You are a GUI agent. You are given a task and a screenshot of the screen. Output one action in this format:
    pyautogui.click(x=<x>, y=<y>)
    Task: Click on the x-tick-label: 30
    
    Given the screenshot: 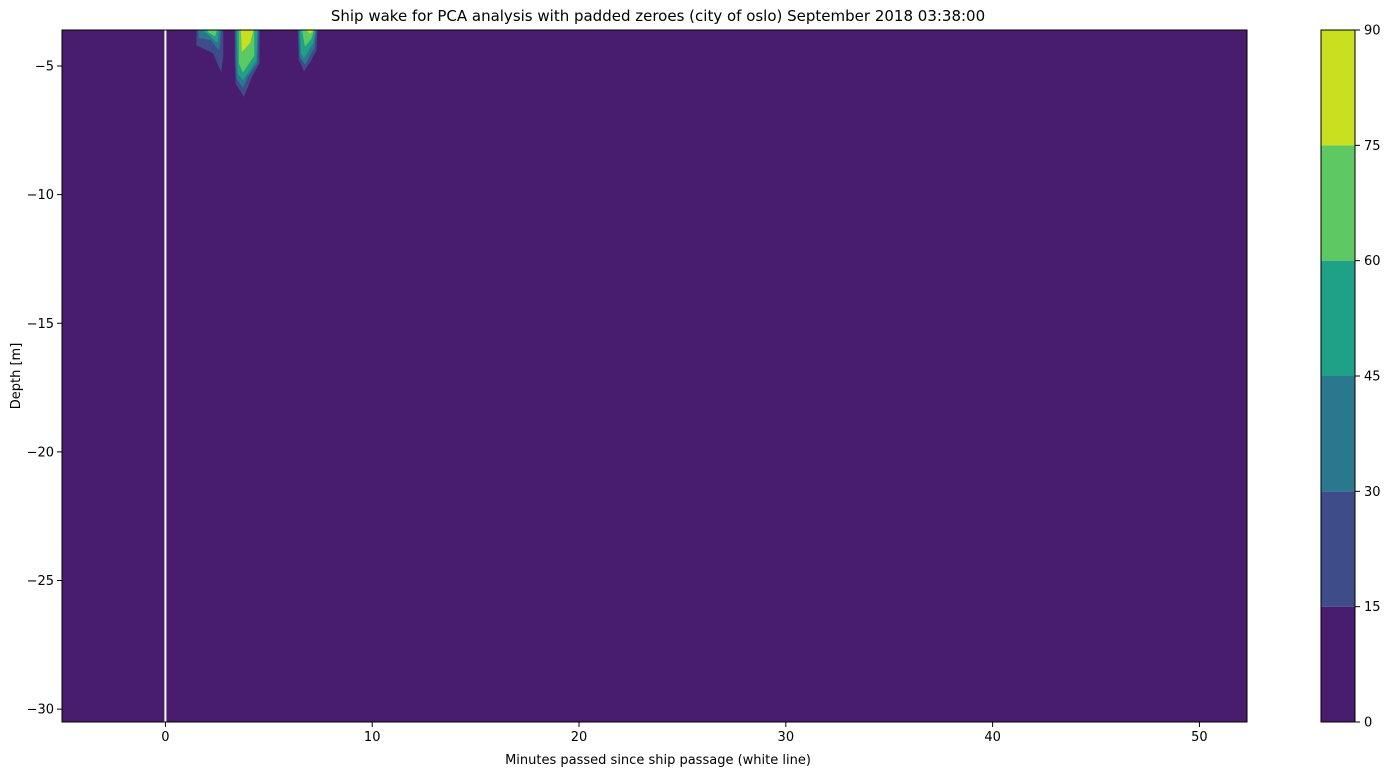 What is the action you would take?
    pyautogui.click(x=786, y=737)
    